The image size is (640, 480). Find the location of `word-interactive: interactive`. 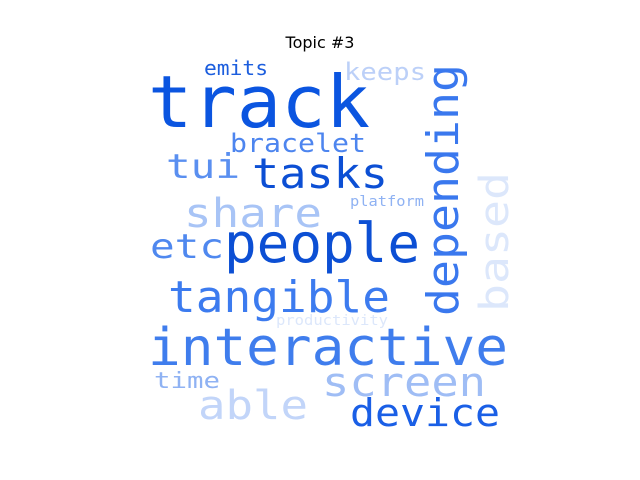

word-interactive: interactive is located at coordinates (328, 348).